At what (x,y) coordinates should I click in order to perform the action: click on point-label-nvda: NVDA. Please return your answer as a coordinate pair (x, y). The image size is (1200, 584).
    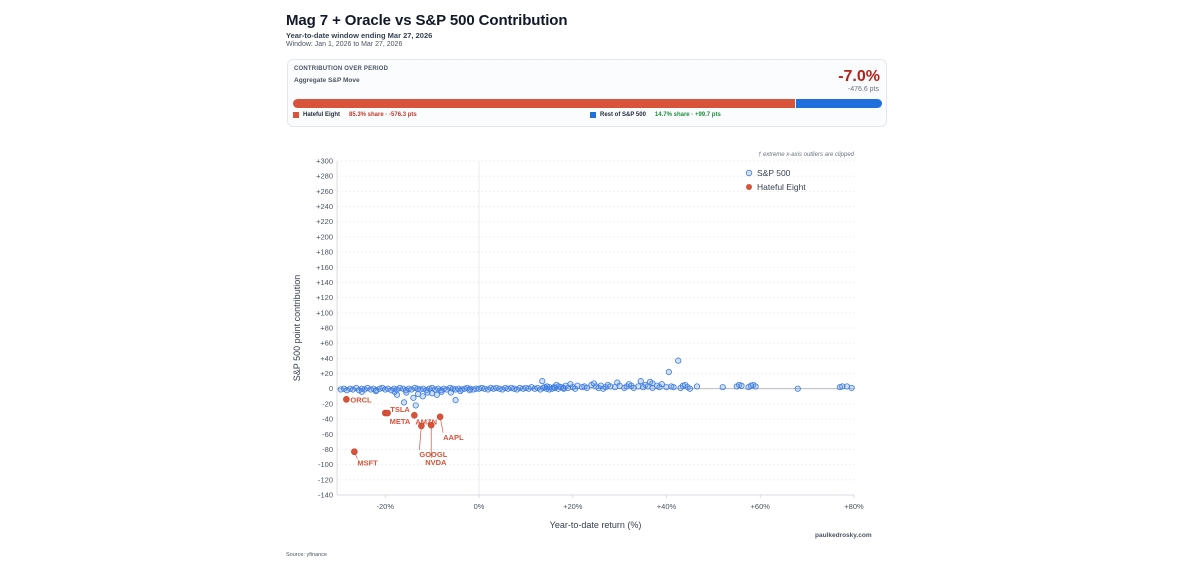
    Looking at the image, I should click on (436, 462).